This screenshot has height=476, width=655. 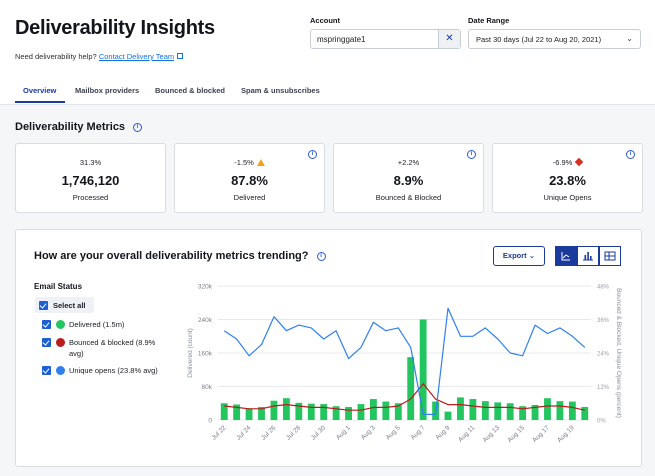 I want to click on legend-label-cont: avg), so click(x=76, y=353).